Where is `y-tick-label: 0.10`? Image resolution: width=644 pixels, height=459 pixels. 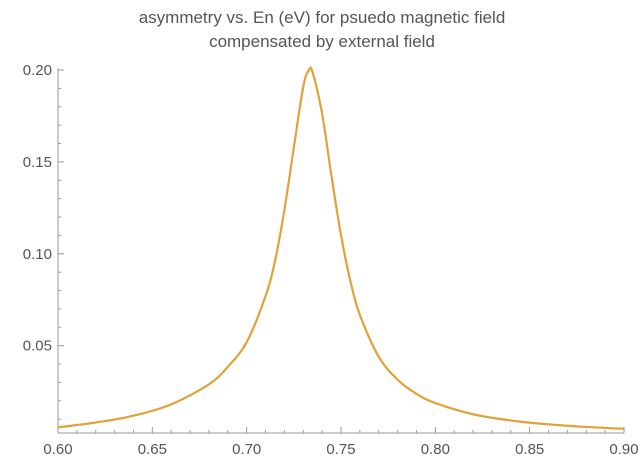 y-tick-label: 0.10 is located at coordinates (37, 254).